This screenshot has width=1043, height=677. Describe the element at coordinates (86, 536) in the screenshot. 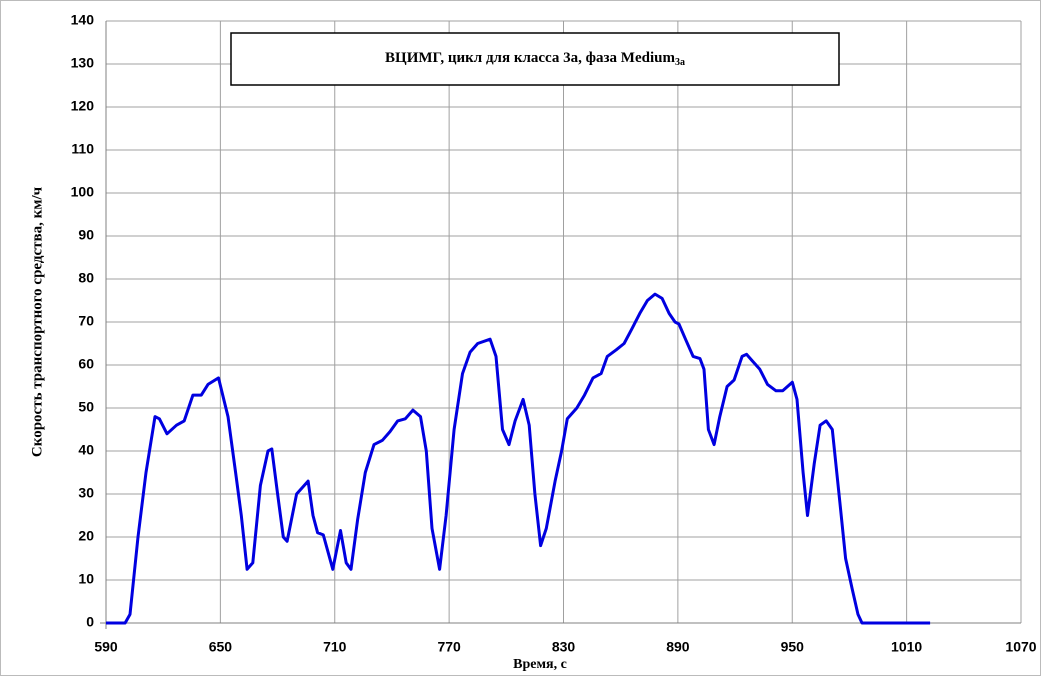

I see `y-tick-label: 20` at that location.